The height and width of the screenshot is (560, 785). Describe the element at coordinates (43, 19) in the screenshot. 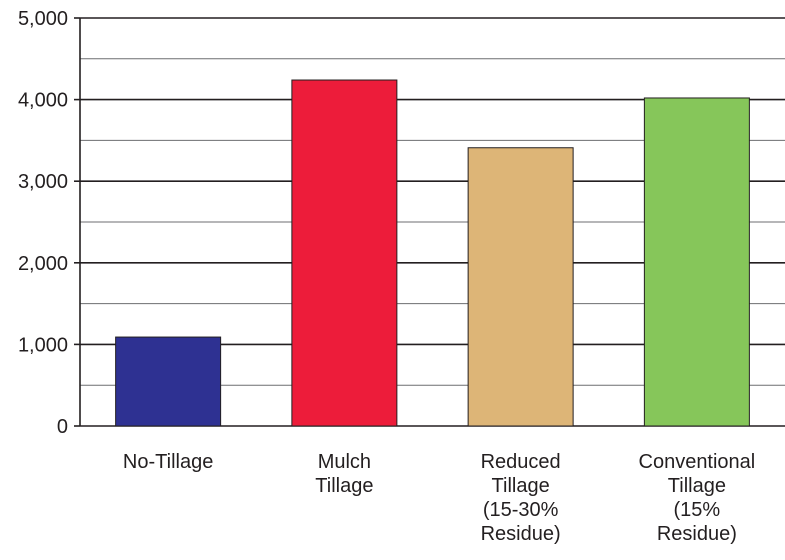

I see `y-tick-label: 5,000` at that location.